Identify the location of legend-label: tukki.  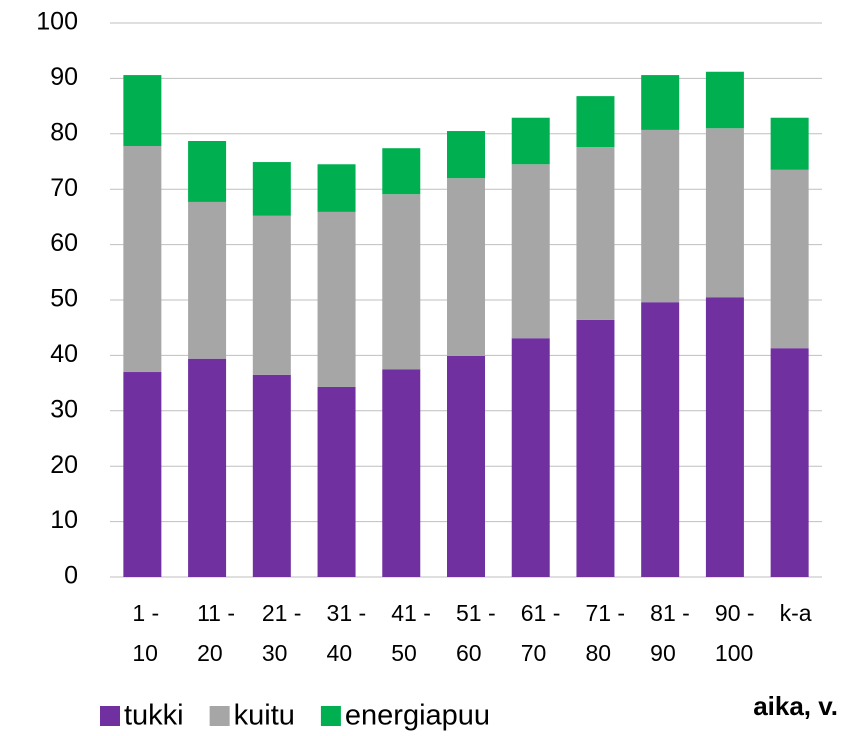
(154, 716).